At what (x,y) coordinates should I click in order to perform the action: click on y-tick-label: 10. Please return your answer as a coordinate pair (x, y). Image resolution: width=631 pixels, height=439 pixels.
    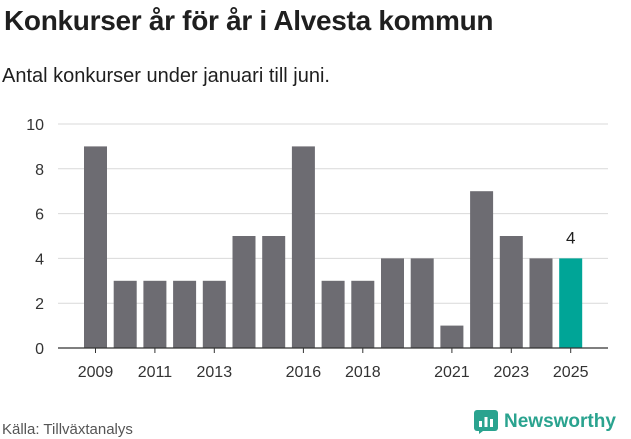
    Looking at the image, I should click on (35, 125).